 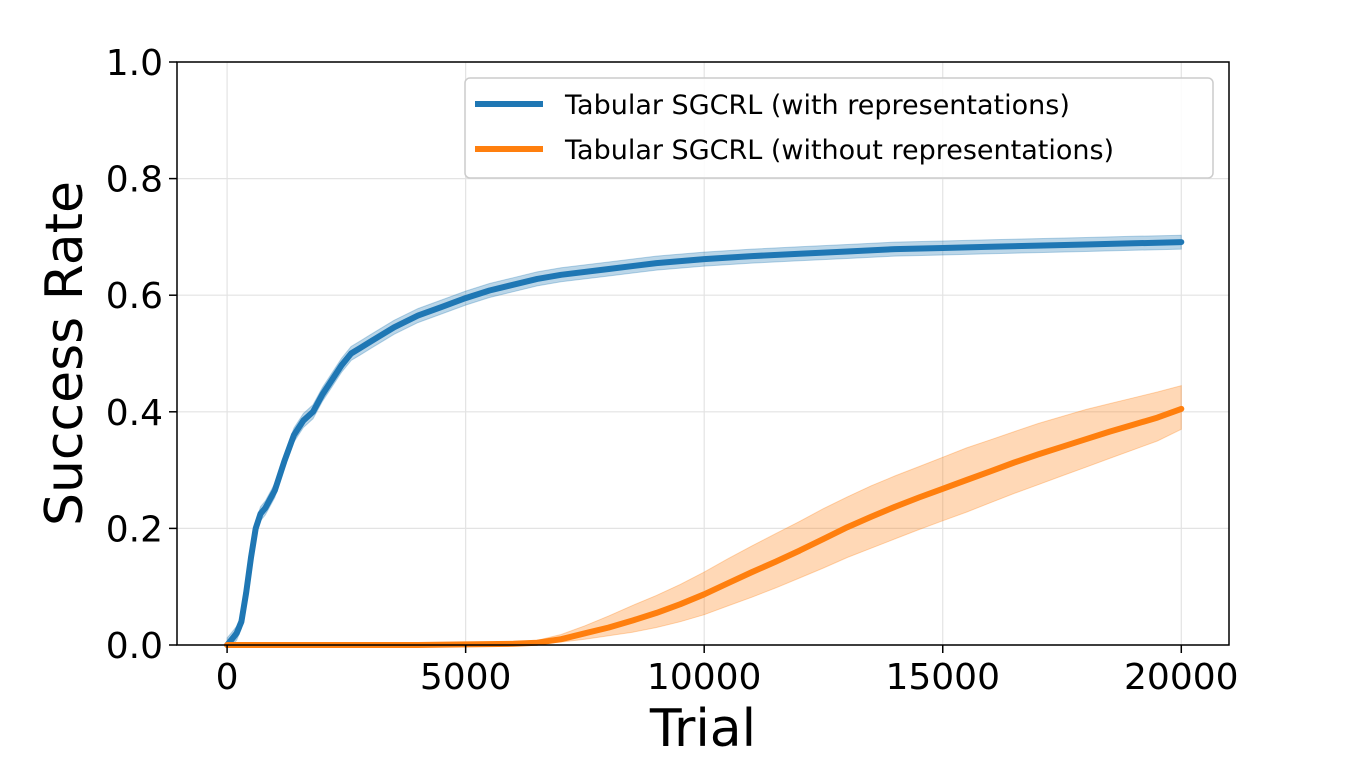 What do you see at coordinates (702, 729) in the screenshot?
I see `x-axis-label: Trial` at bounding box center [702, 729].